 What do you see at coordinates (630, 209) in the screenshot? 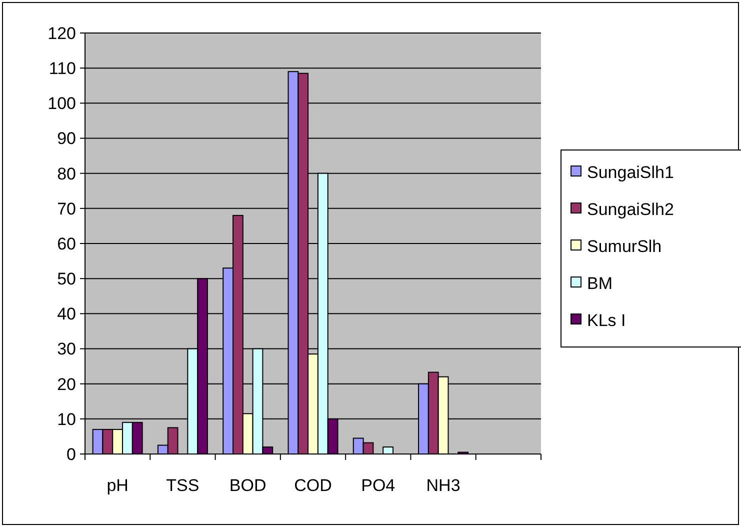
I see `legend-label: SungaiSlh2` at bounding box center [630, 209].